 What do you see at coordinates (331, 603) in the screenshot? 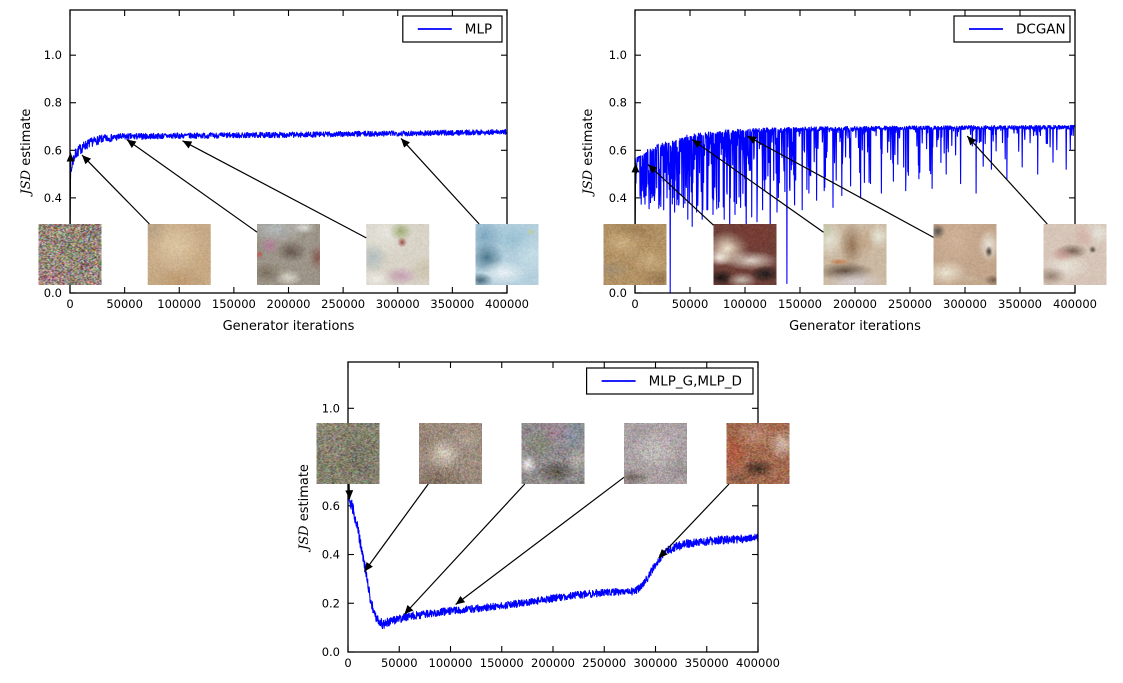
I see `y-tick-label: 0.2` at bounding box center [331, 603].